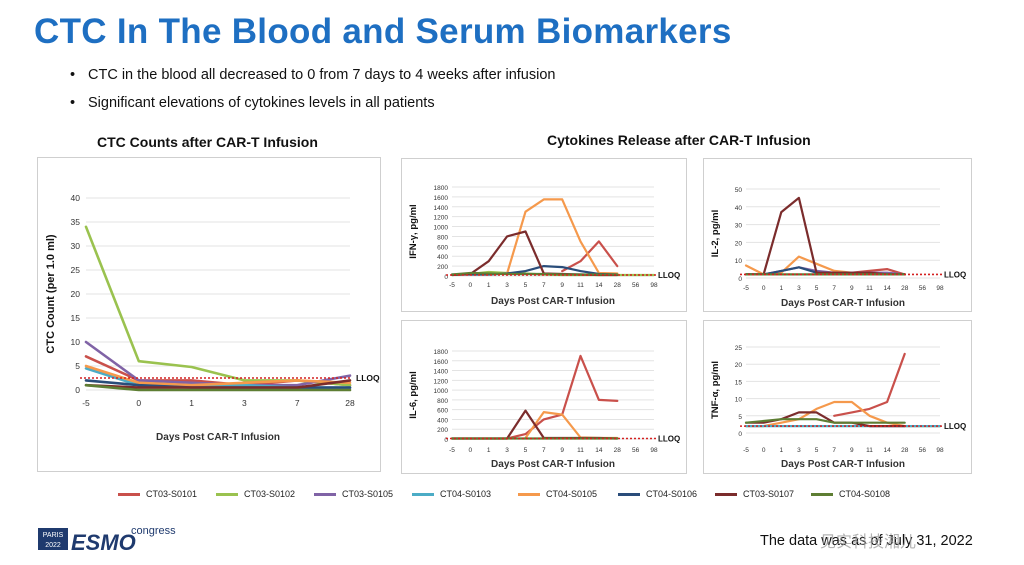  I want to click on legend-item: CT03-S0105, so click(353, 494).